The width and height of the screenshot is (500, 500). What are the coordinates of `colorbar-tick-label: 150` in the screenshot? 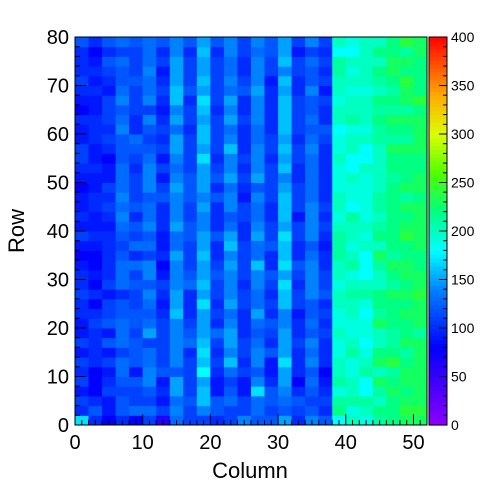 It's located at (463, 280).